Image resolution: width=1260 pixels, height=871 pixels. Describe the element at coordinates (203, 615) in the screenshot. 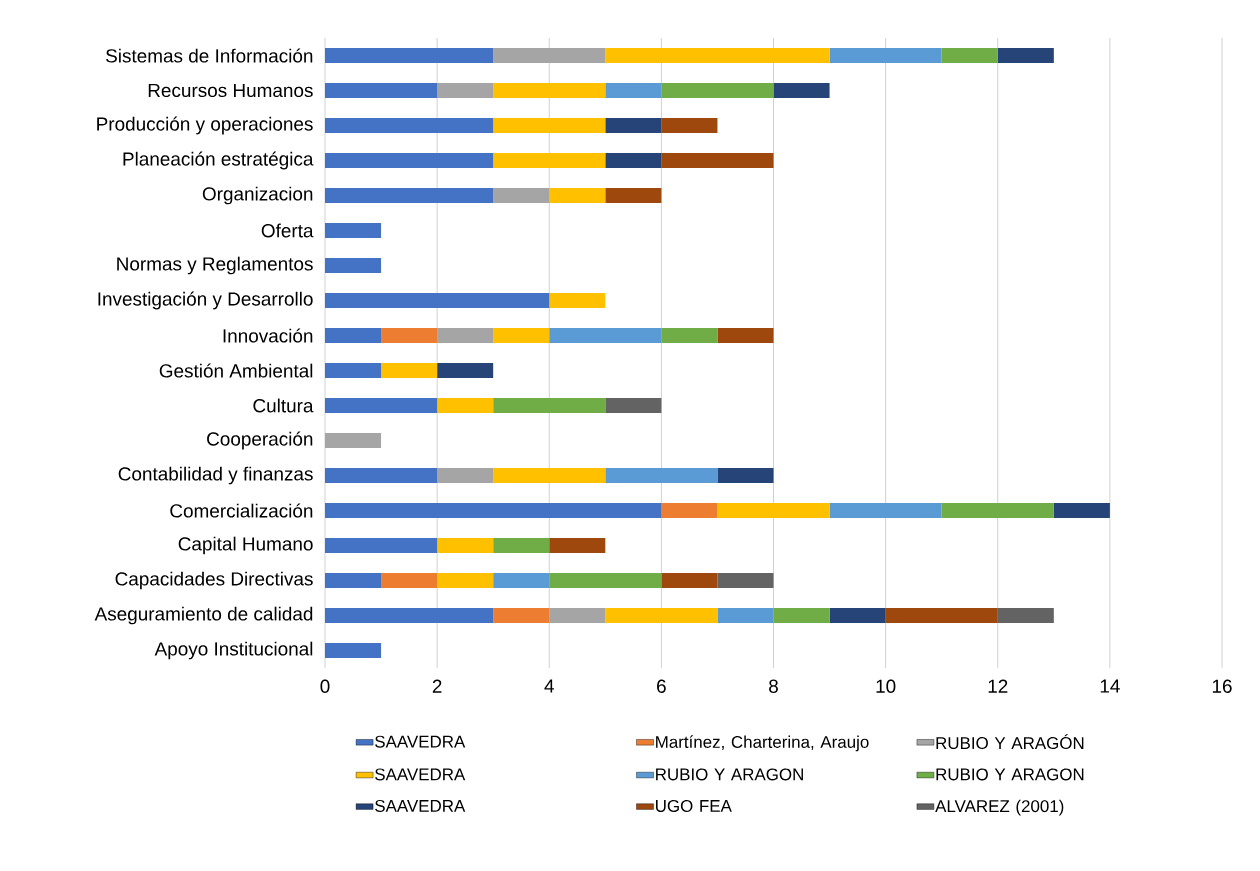

I see `y-tick-label: Aseguramiento de calidad` at that location.